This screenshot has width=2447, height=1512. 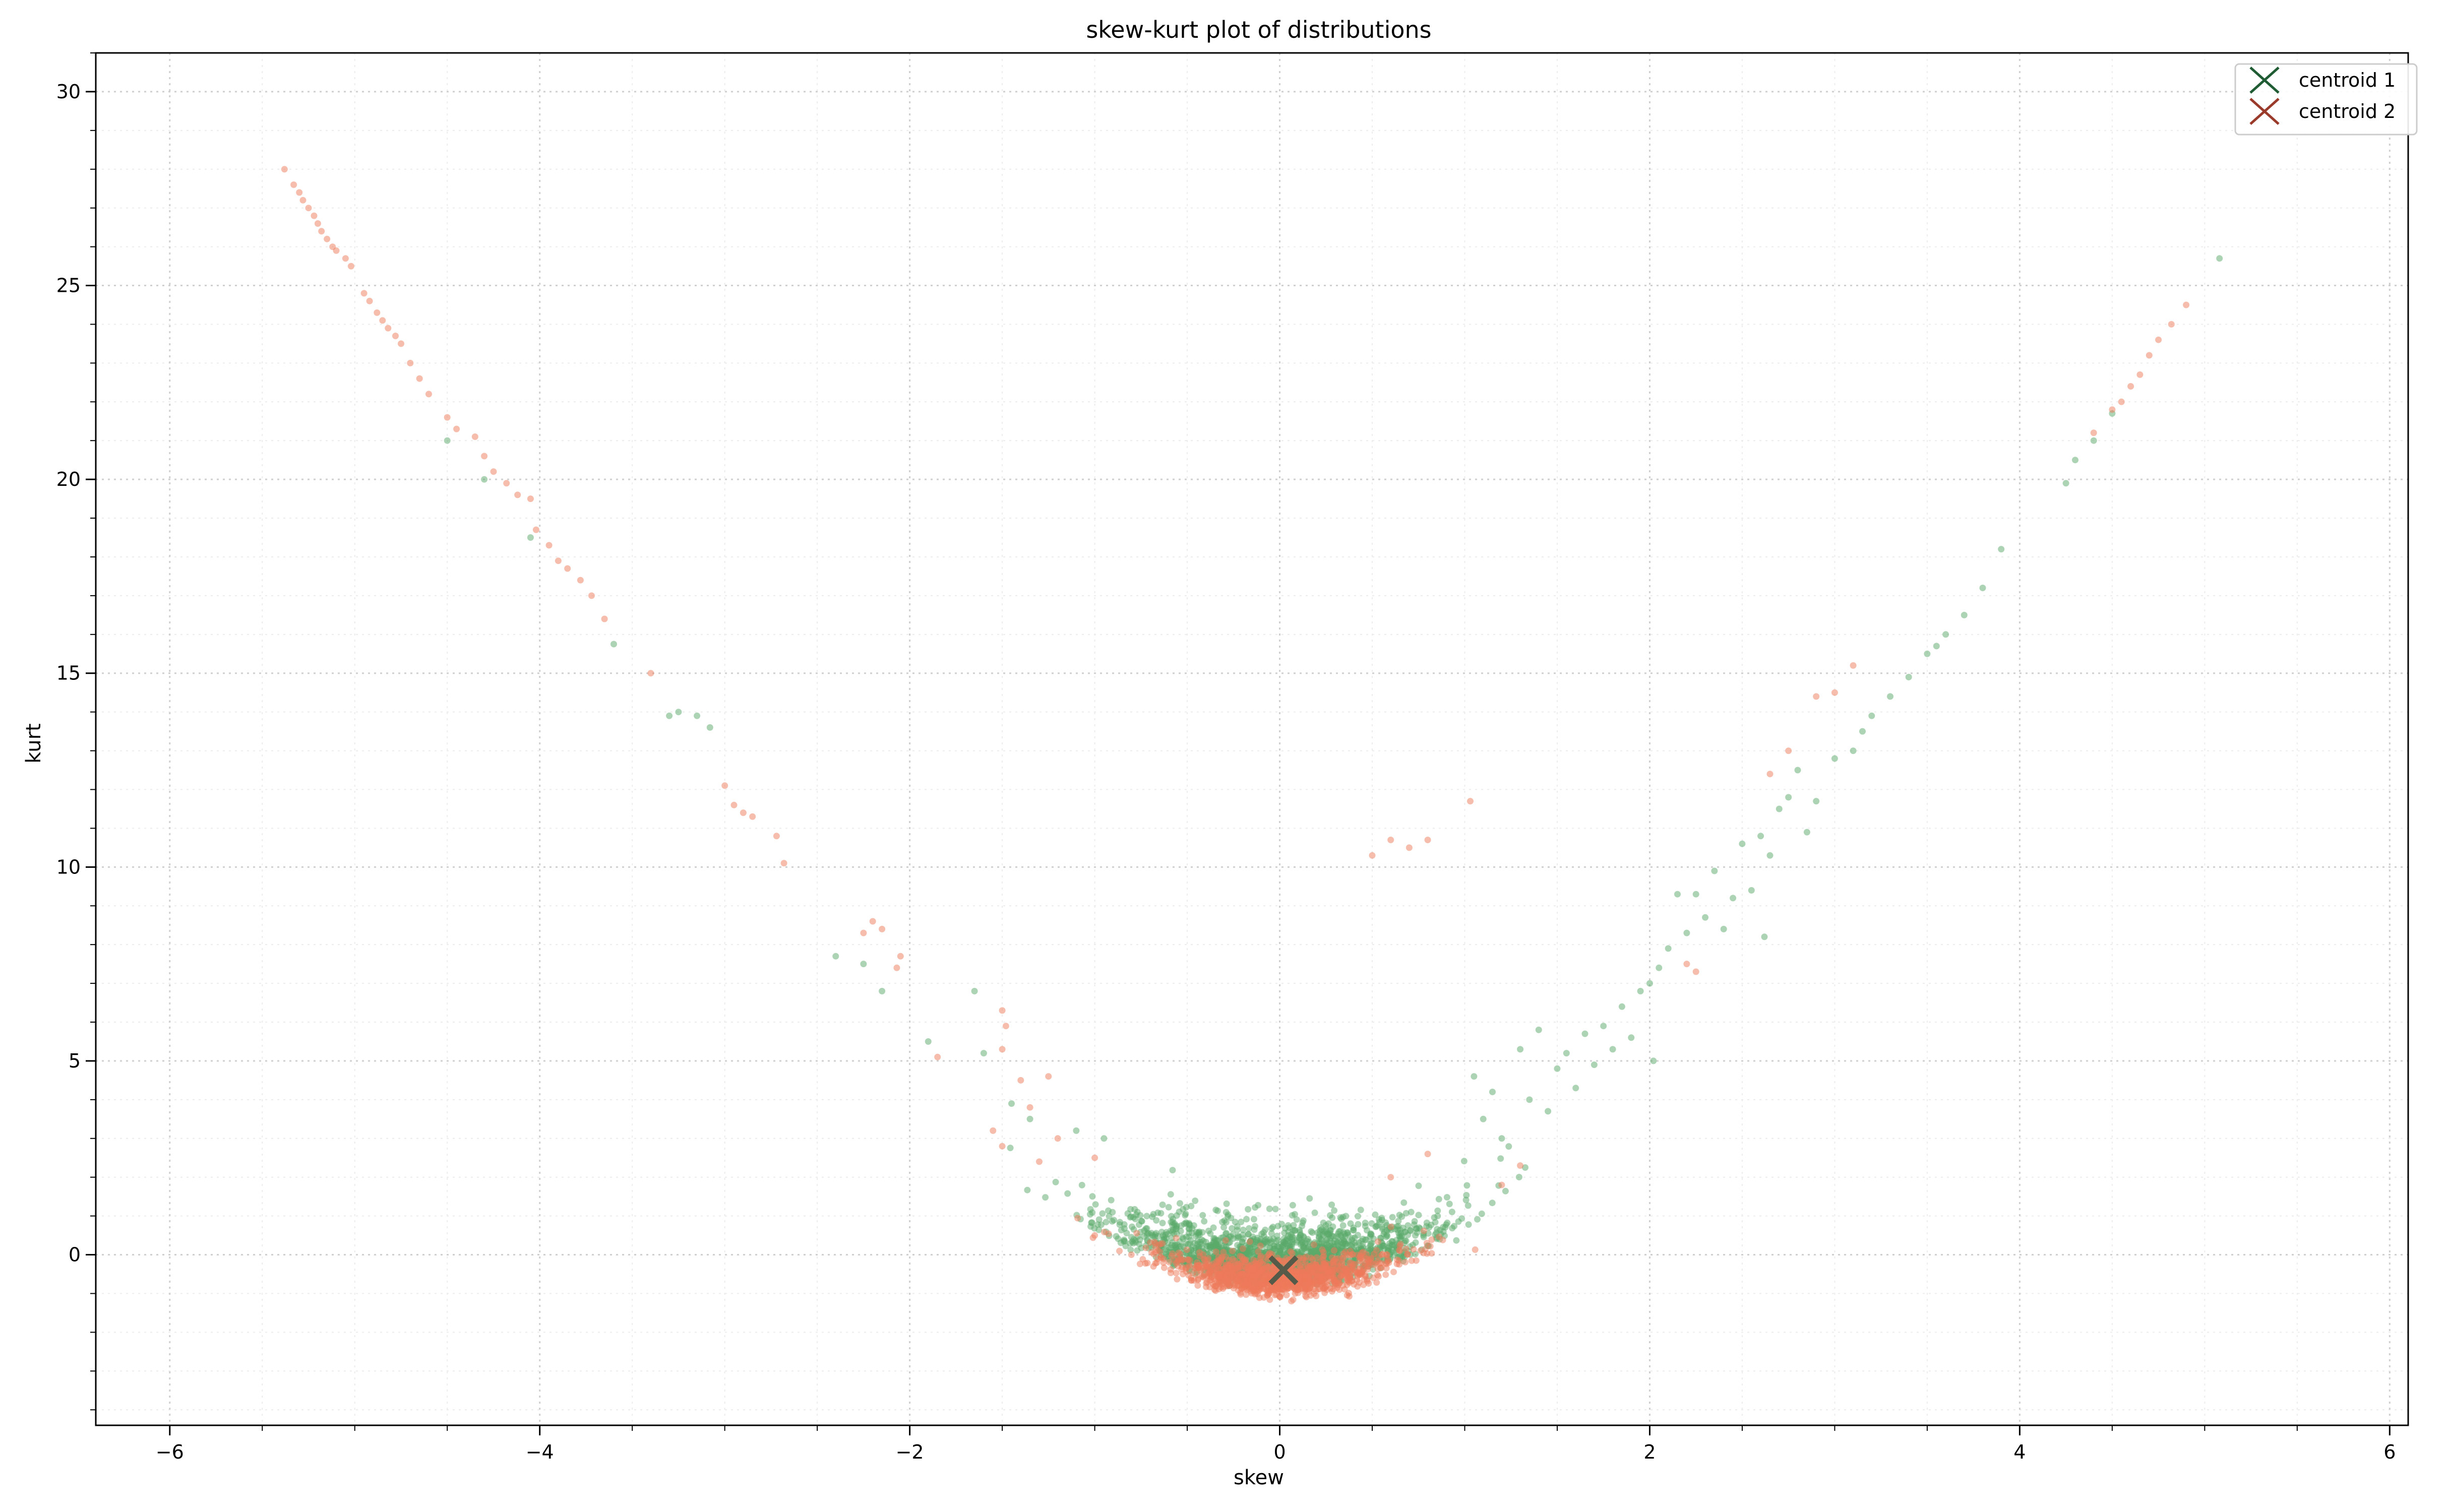 What do you see at coordinates (2264, 111) in the screenshot?
I see `legend-marker-centroid-2-icon` at bounding box center [2264, 111].